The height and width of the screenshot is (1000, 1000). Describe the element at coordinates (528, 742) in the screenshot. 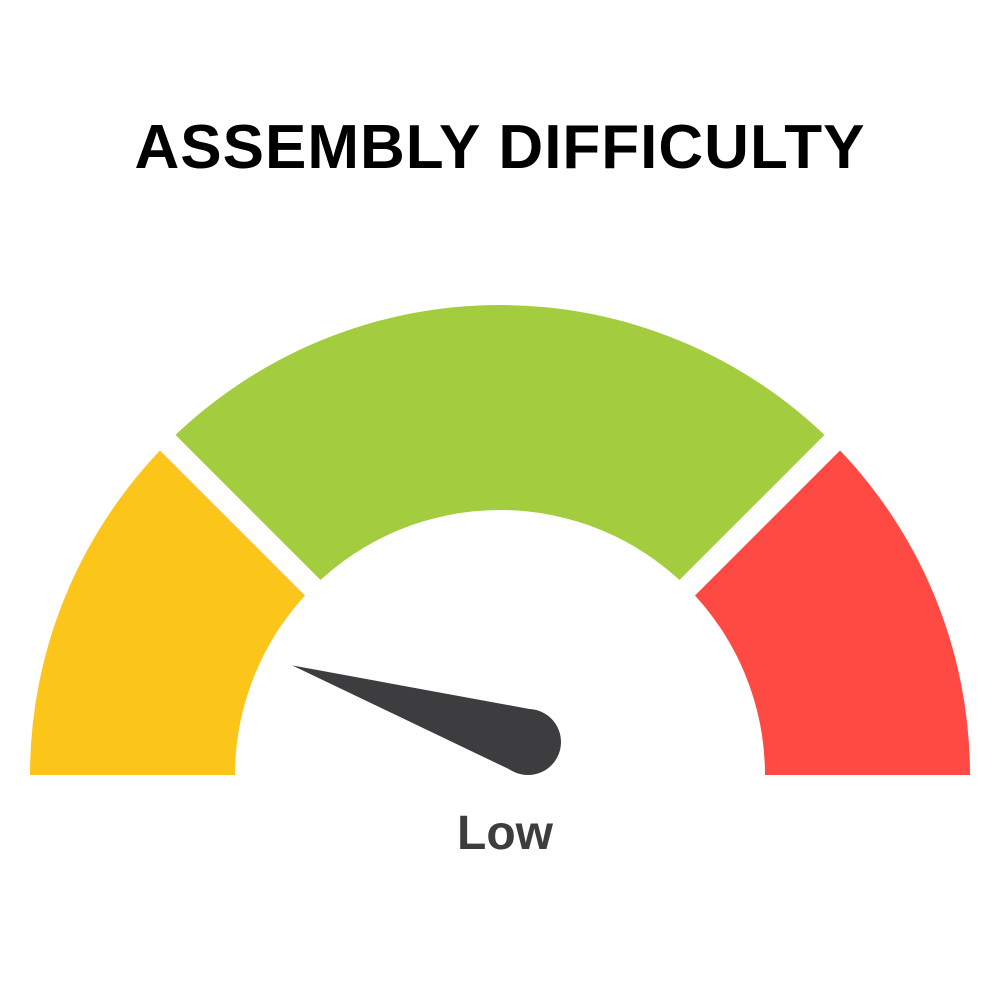

I see `needle-hub` at that location.